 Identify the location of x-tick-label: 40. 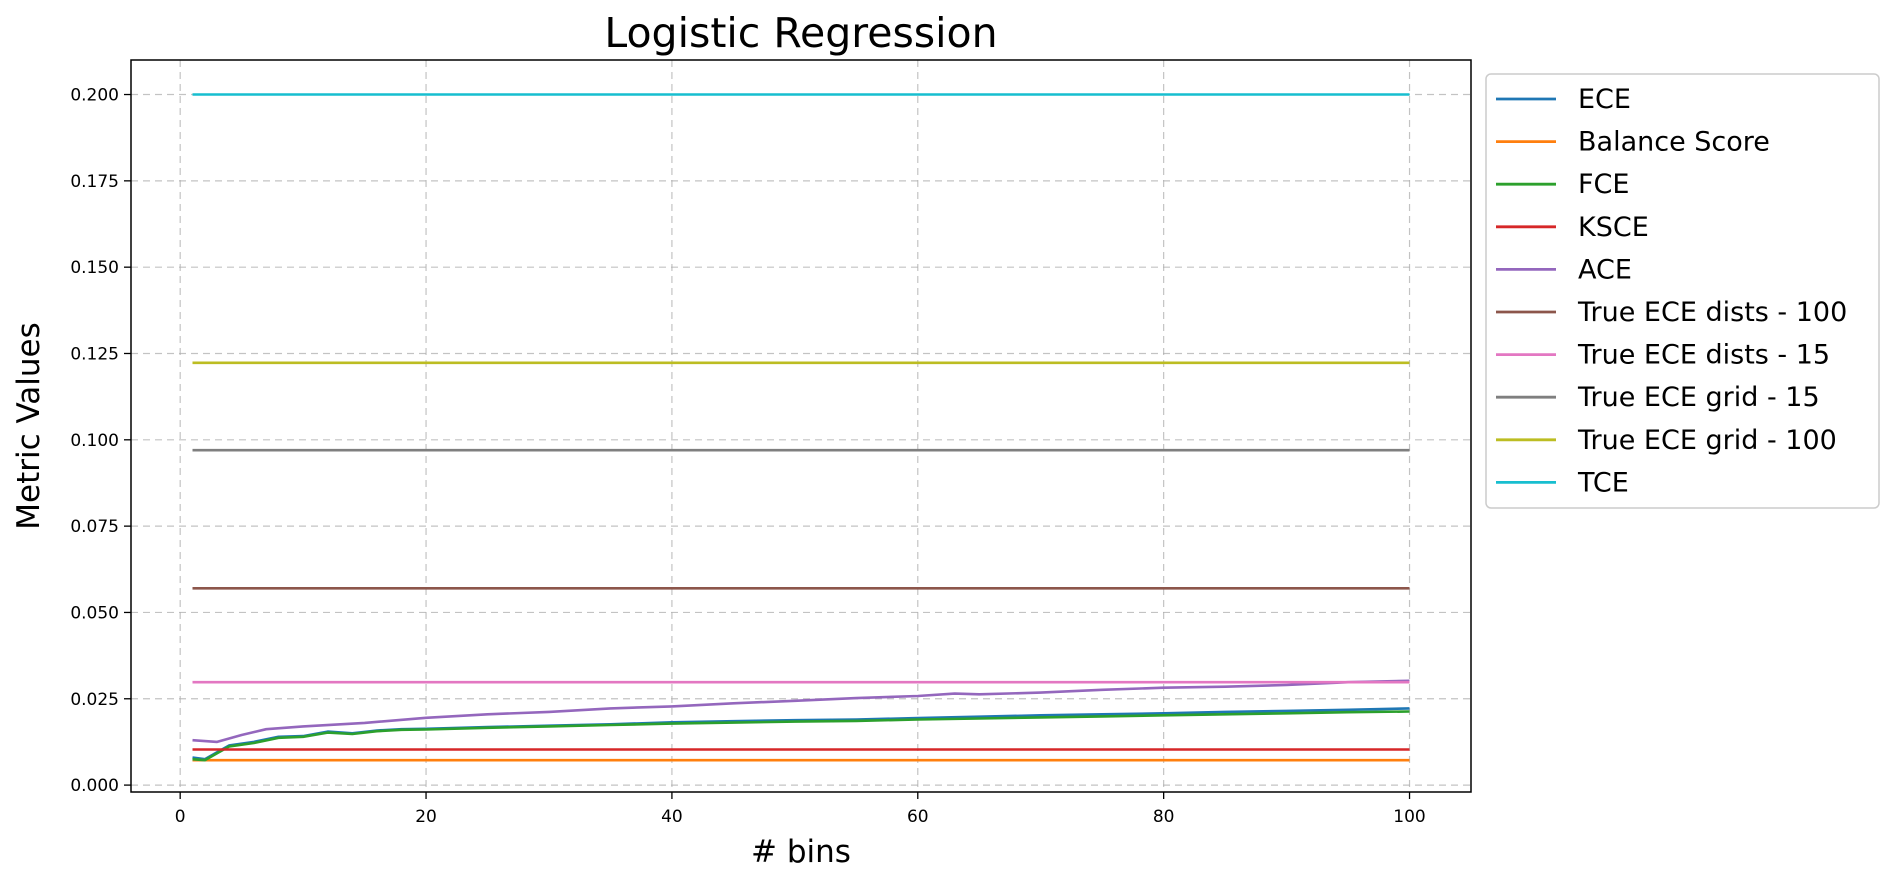
(672, 817).